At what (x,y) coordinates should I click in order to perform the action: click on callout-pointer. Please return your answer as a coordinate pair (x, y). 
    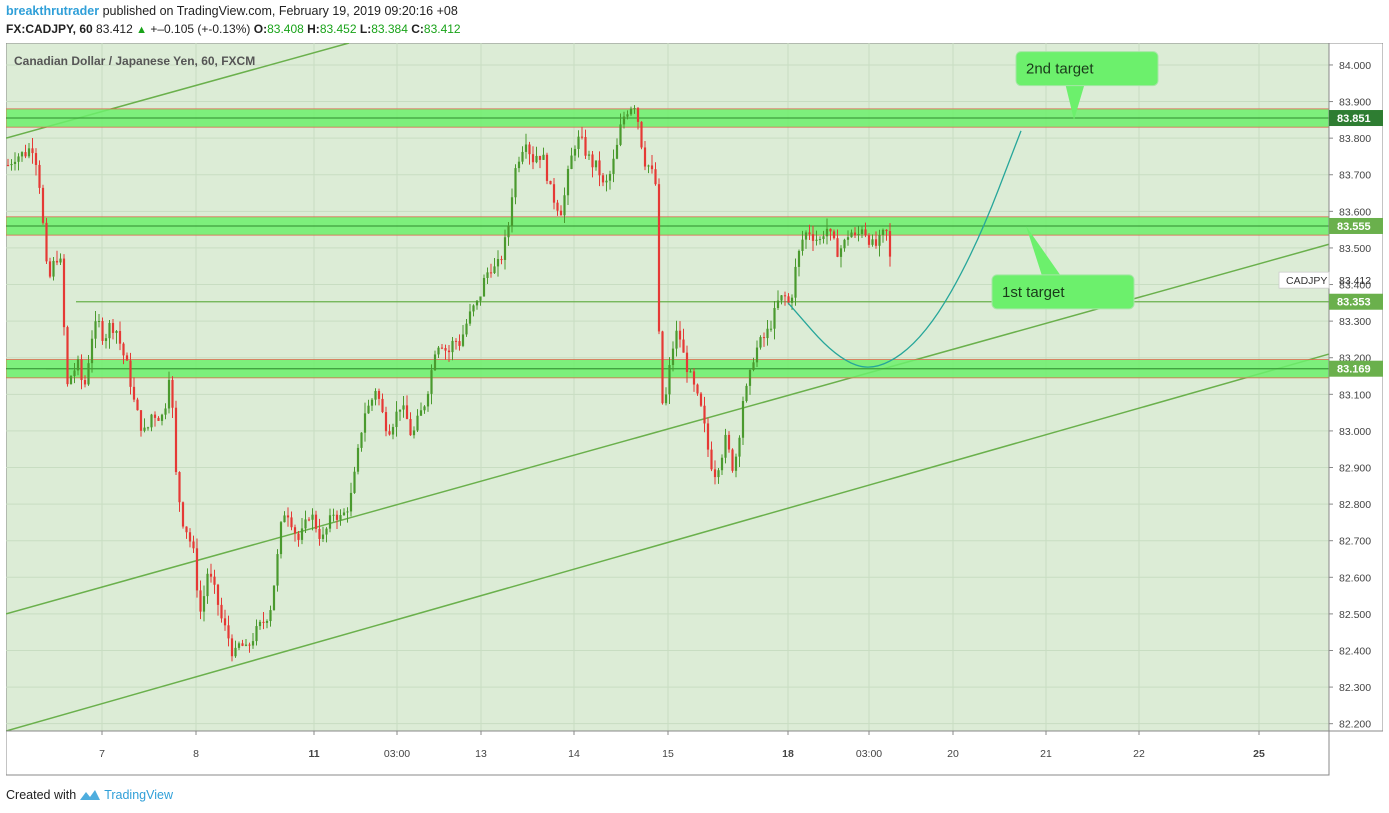
    Looking at the image, I should click on (1043, 250).